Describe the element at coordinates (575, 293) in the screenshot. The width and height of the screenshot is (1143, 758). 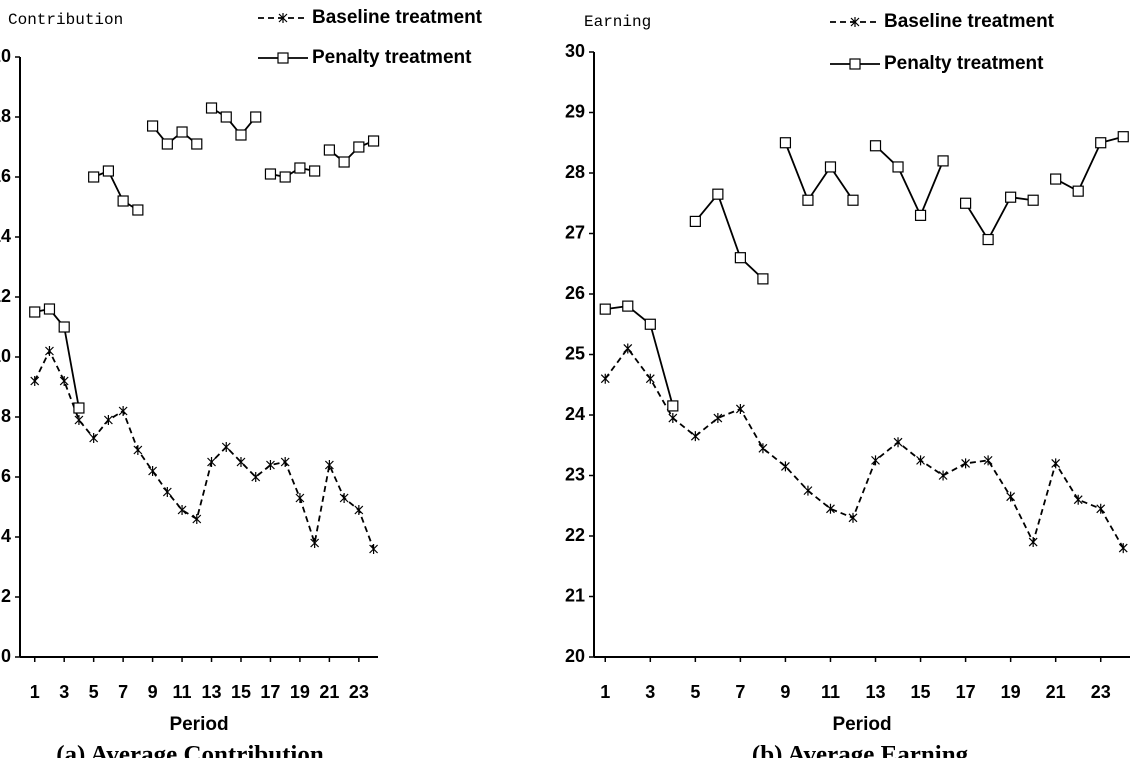
I see `y-tick-label: 26` at that location.